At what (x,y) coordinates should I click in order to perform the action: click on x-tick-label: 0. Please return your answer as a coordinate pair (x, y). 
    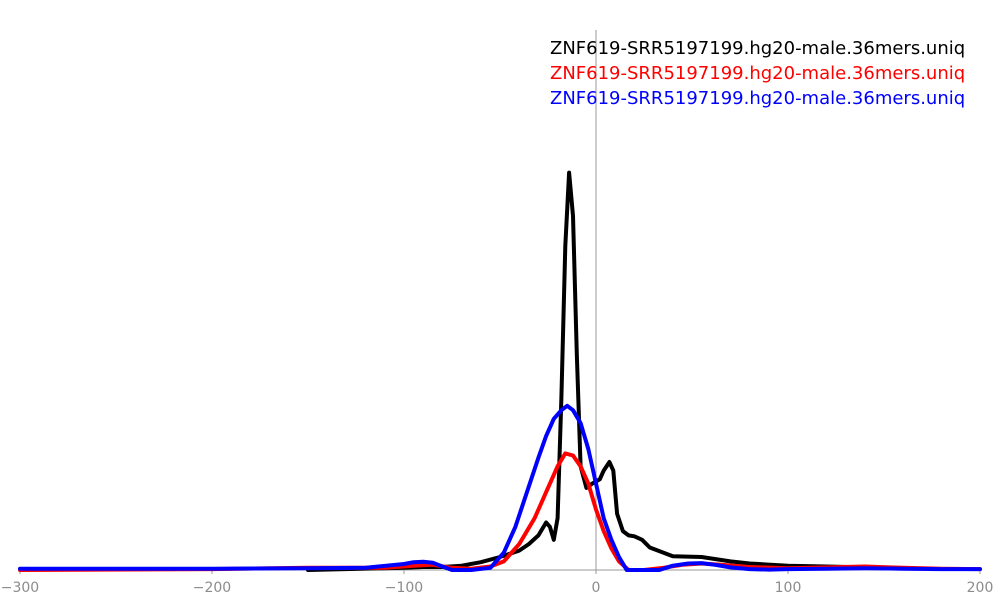
    Looking at the image, I should click on (596, 588).